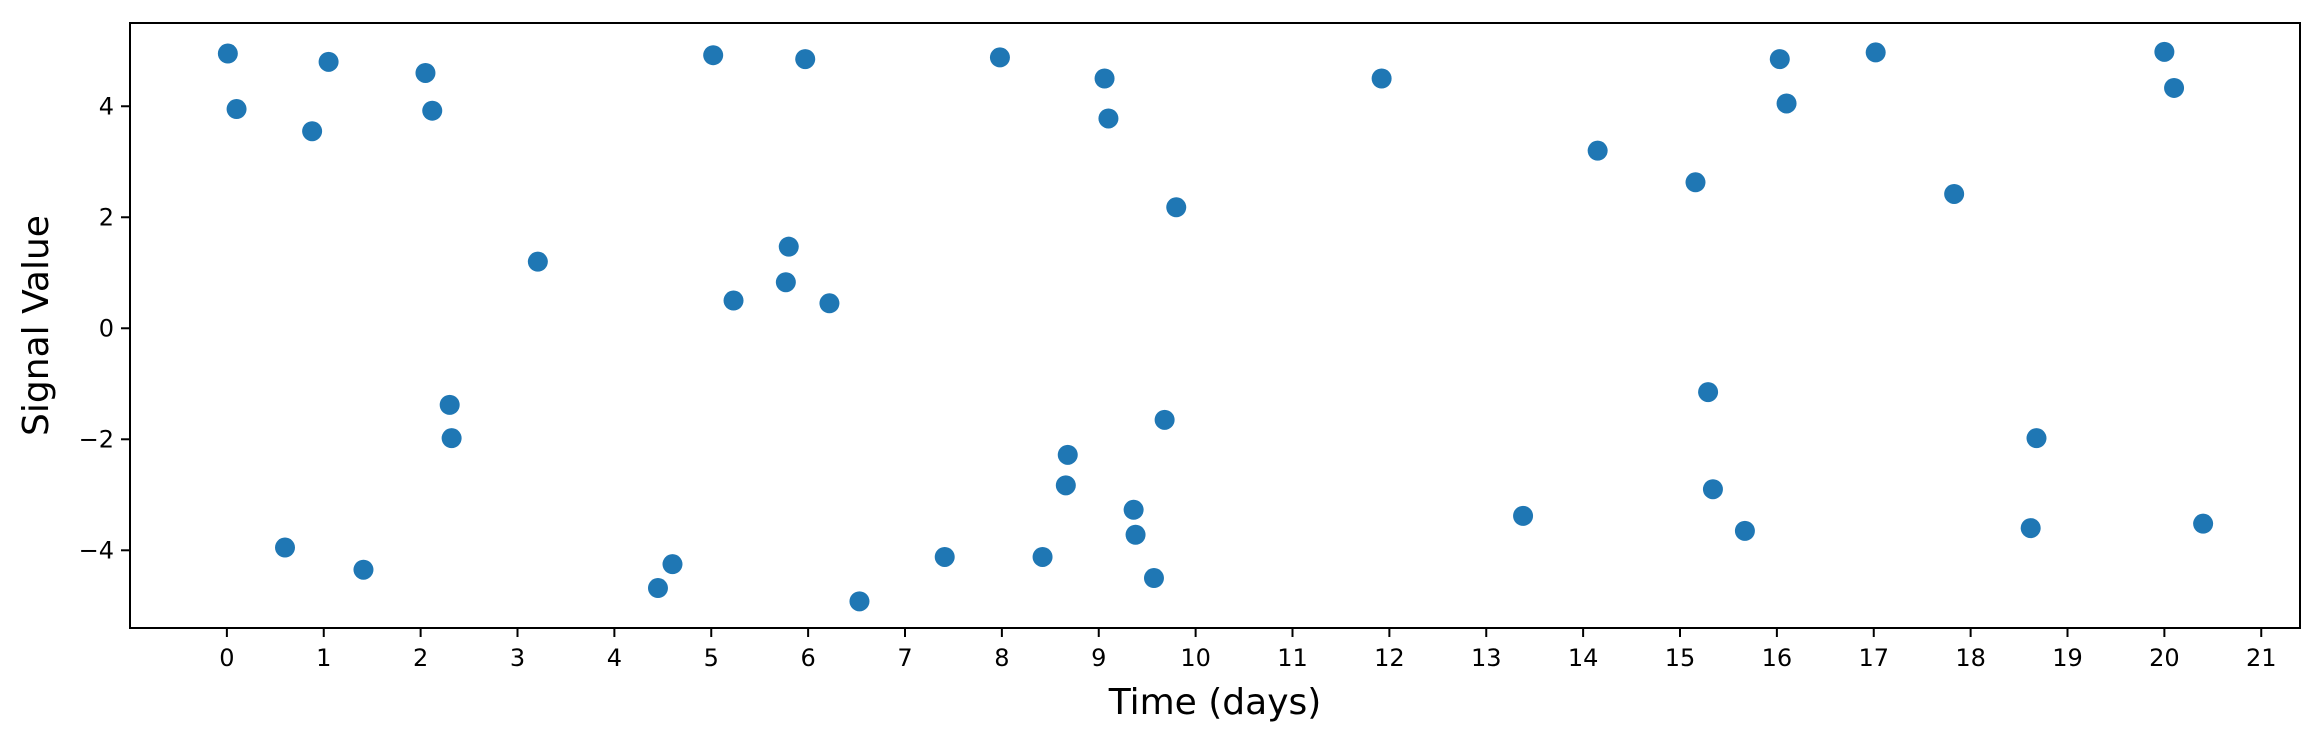 The image size is (2322, 744). Describe the element at coordinates (2164, 658) in the screenshot. I see `x-tick-label: 20` at that location.